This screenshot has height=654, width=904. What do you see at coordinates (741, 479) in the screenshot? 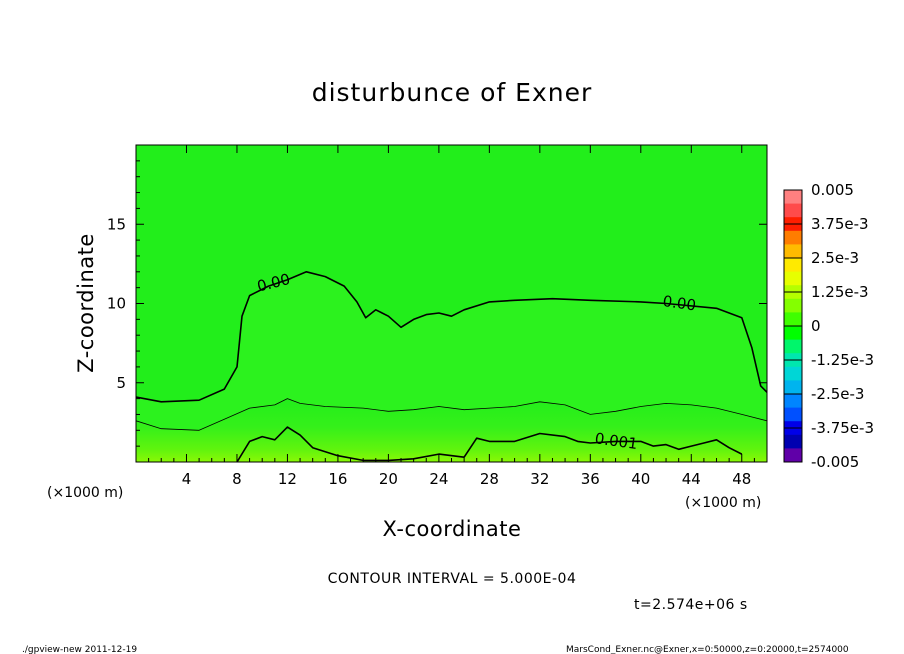
I see `x-tick-label: 48` at bounding box center [741, 479].